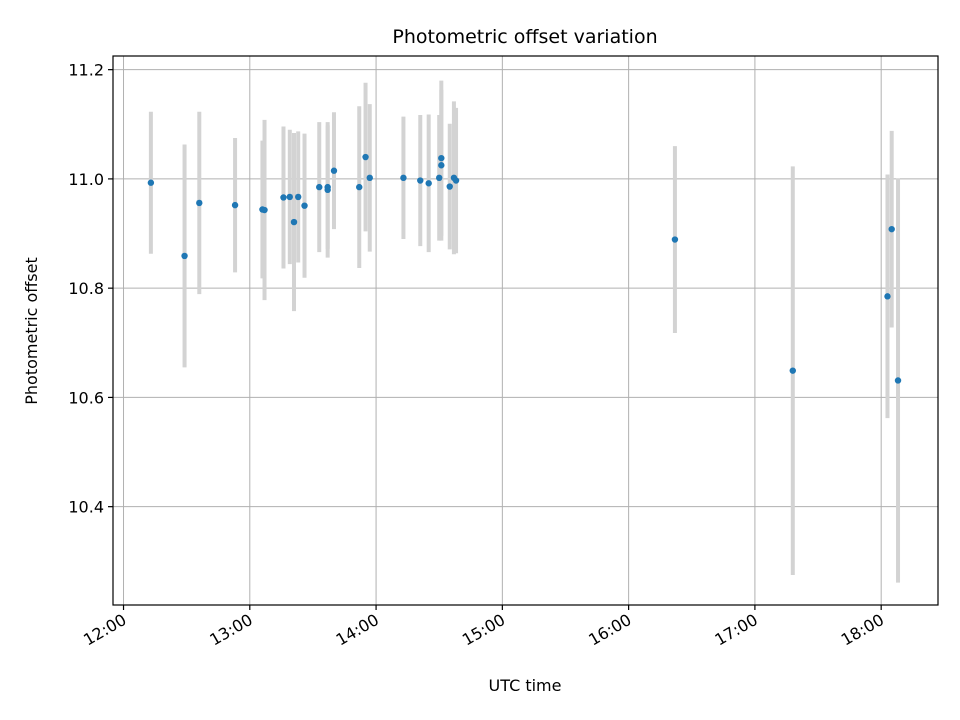  Describe the element at coordinates (86, 70) in the screenshot. I see `y-tick-label: 11.2` at that location.